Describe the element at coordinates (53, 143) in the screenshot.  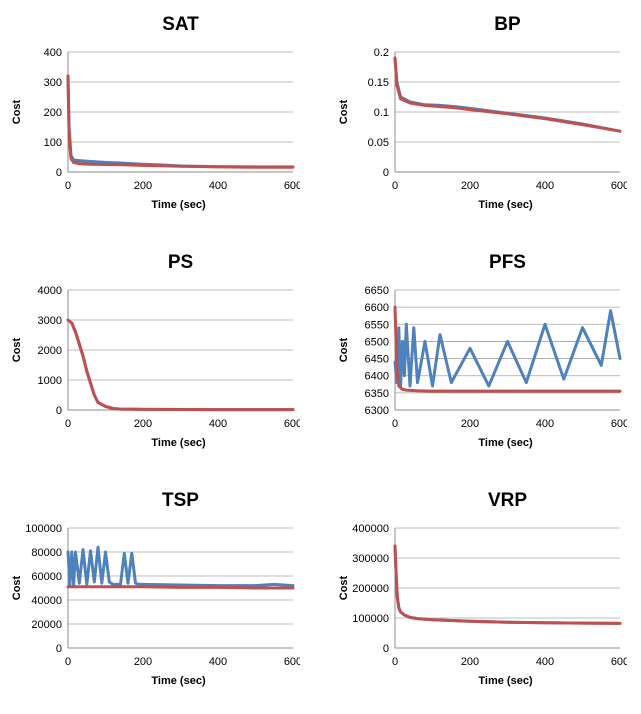
I see `y-tick-label: 100` at that location.